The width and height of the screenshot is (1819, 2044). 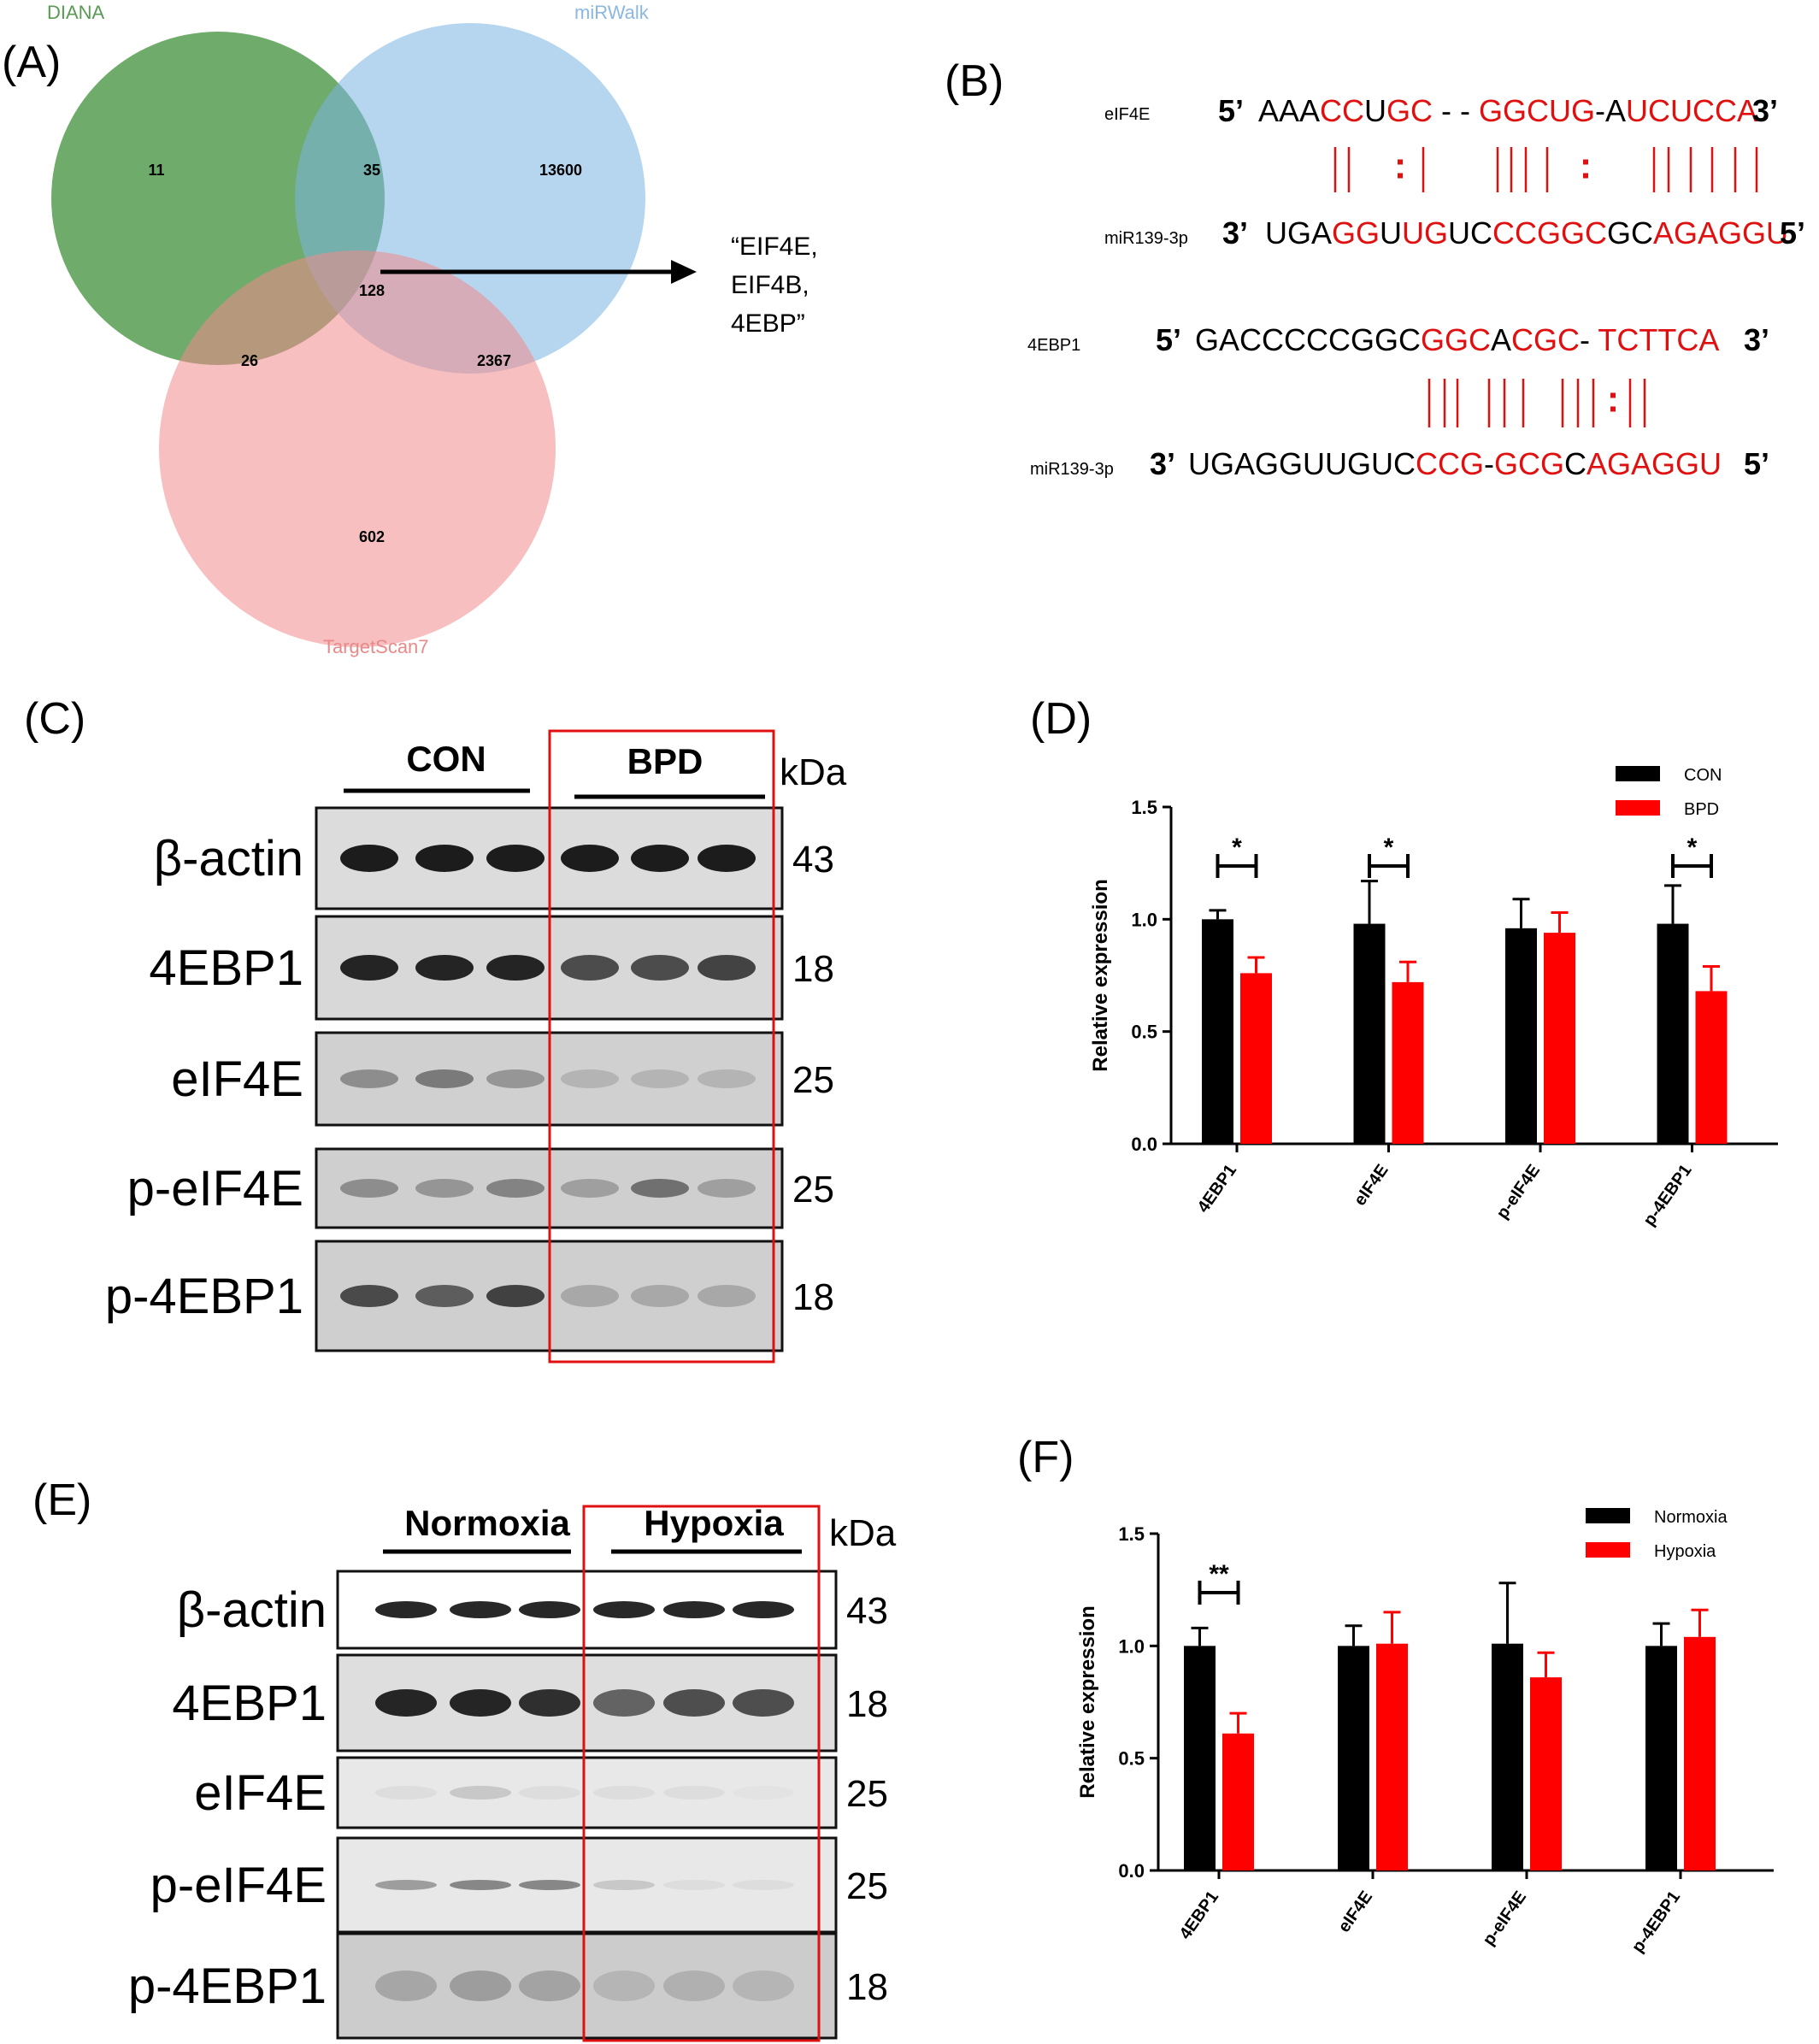 What do you see at coordinates (1691, 111) in the screenshot?
I see `alignment-1-target-segment: UCUCCA` at bounding box center [1691, 111].